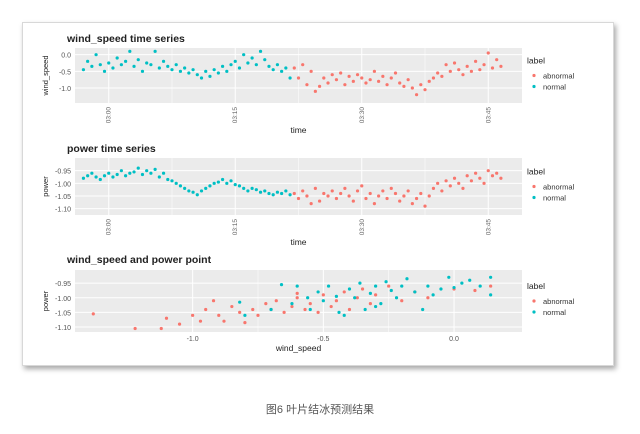 This screenshot has width=640, height=434. What do you see at coordinates (298, 348) in the screenshot?
I see `x-axis-label: wind_speed` at bounding box center [298, 348].